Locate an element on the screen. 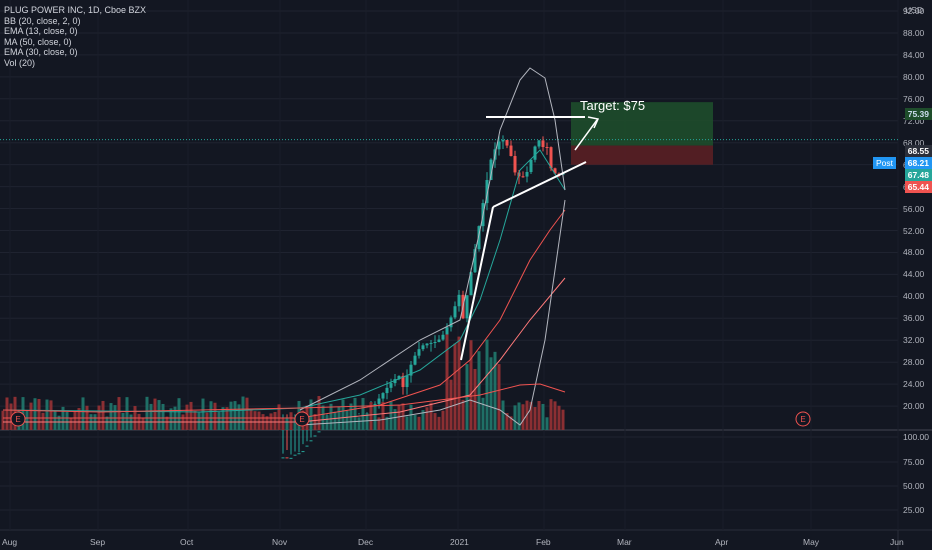  price-tick-label: 48.00 is located at coordinates (914, 252).